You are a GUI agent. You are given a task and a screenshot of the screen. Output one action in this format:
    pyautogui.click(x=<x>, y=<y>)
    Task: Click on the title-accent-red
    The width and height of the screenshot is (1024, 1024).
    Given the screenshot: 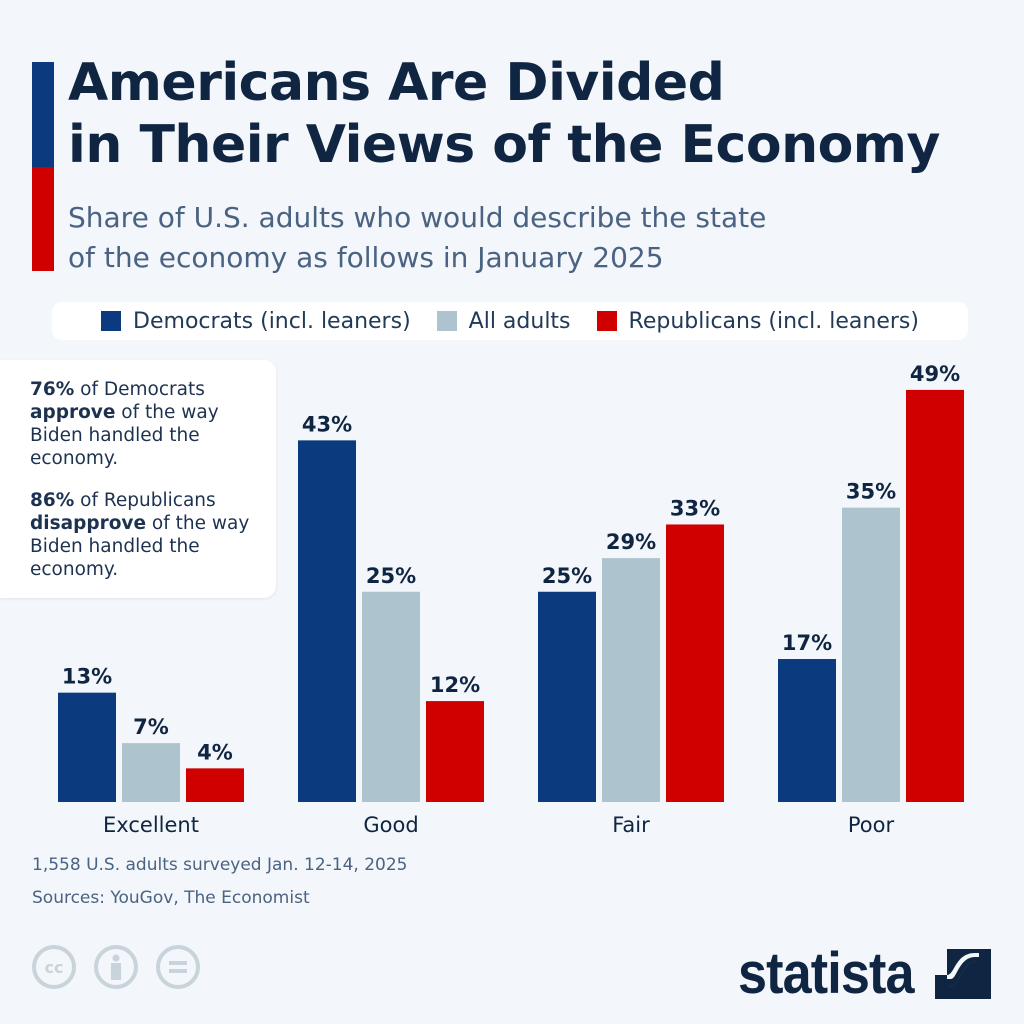 What is the action you would take?
    pyautogui.click(x=43, y=219)
    